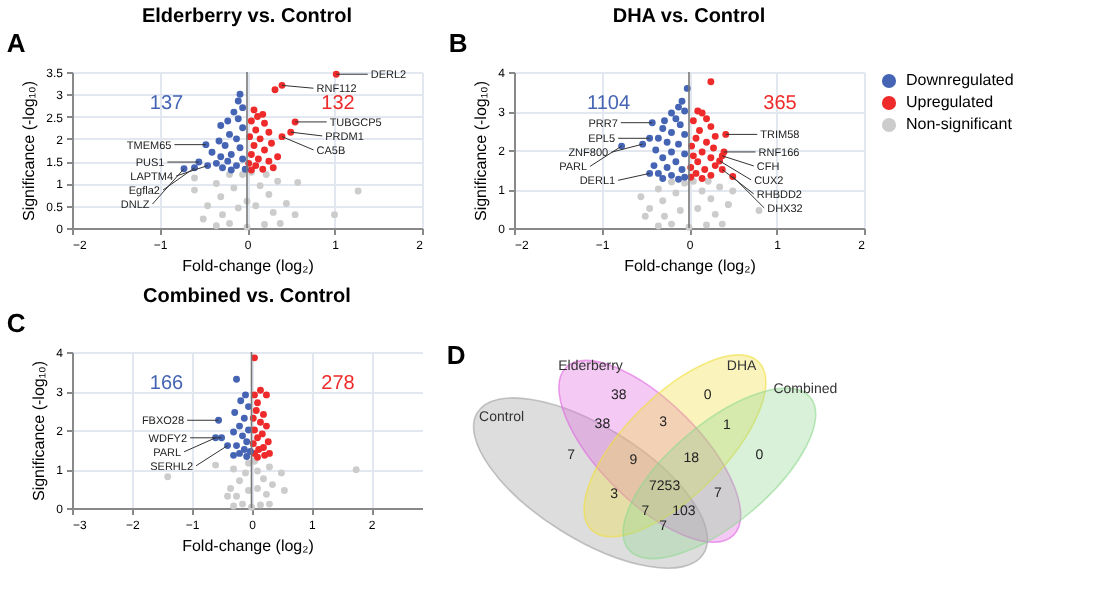 The image size is (1100, 590). I want to click on text: A, so click(16, 43).